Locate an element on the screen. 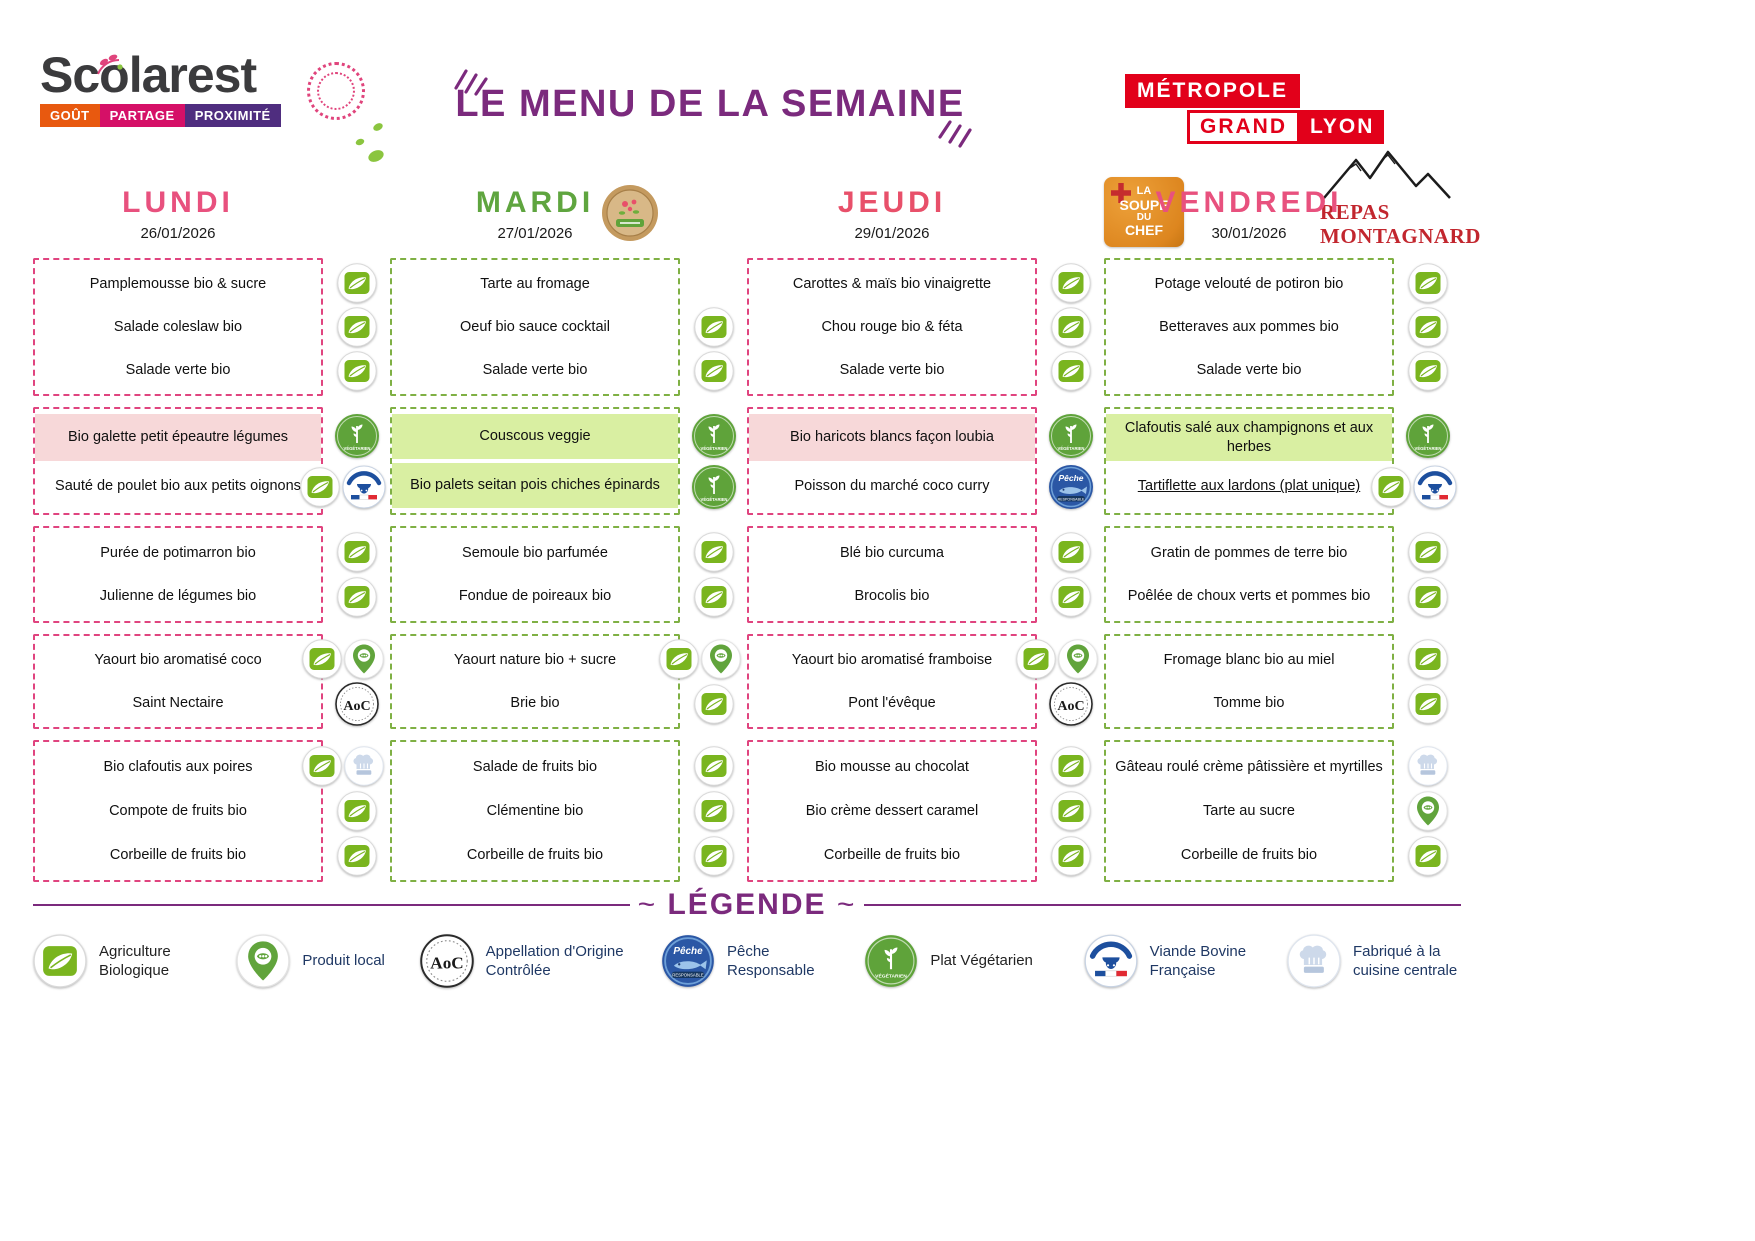  tagline-partage: PARTAGE is located at coordinates (142, 115).